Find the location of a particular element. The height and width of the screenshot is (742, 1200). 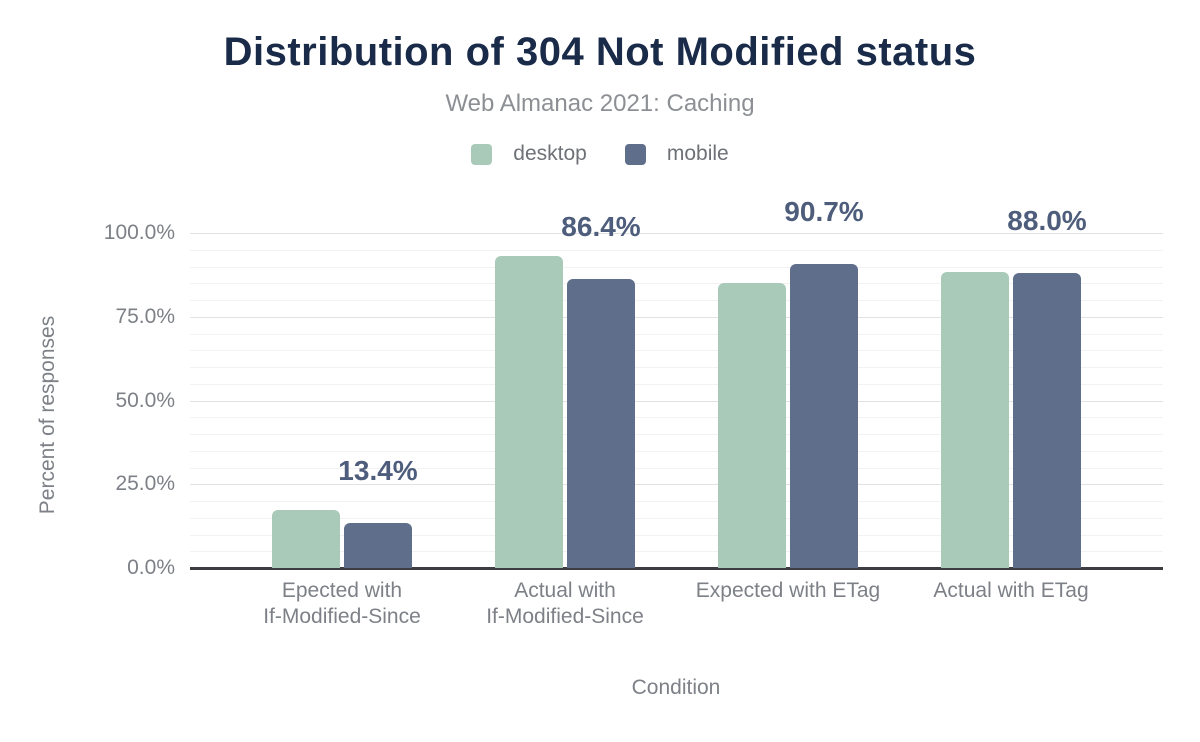

x-category-label: Actual with If-Modified-Since is located at coordinates (565, 603).